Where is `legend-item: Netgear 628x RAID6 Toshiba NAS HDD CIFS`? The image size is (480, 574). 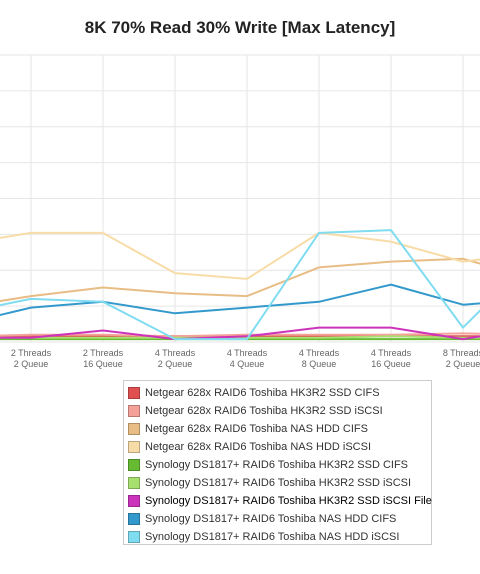
legend-item: Netgear 628x RAID6 Toshiba NAS HDD CIFS is located at coordinates (248, 429).